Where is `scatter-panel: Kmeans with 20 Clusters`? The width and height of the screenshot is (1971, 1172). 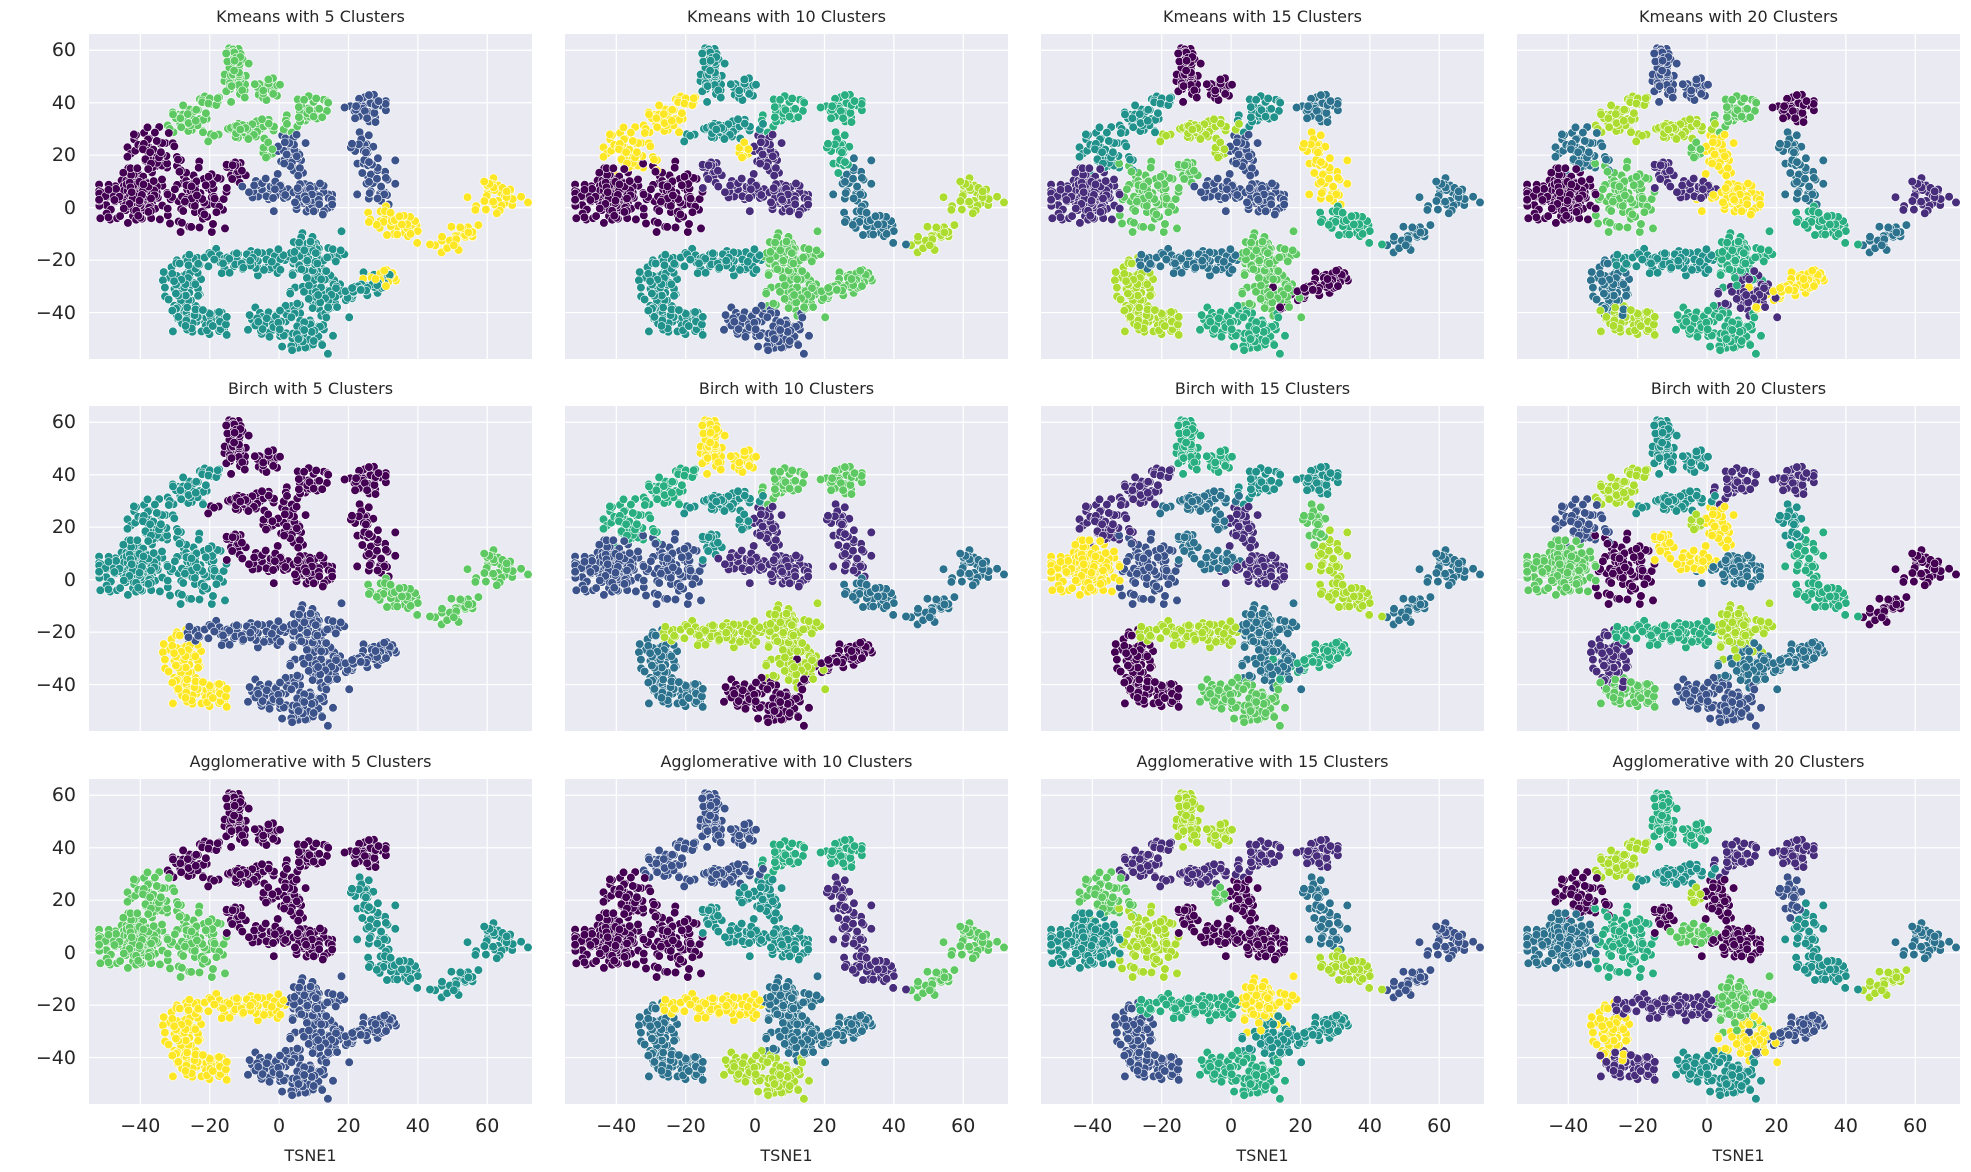
scatter-panel: Kmeans with 20 Clusters is located at coordinates (1738, 183).